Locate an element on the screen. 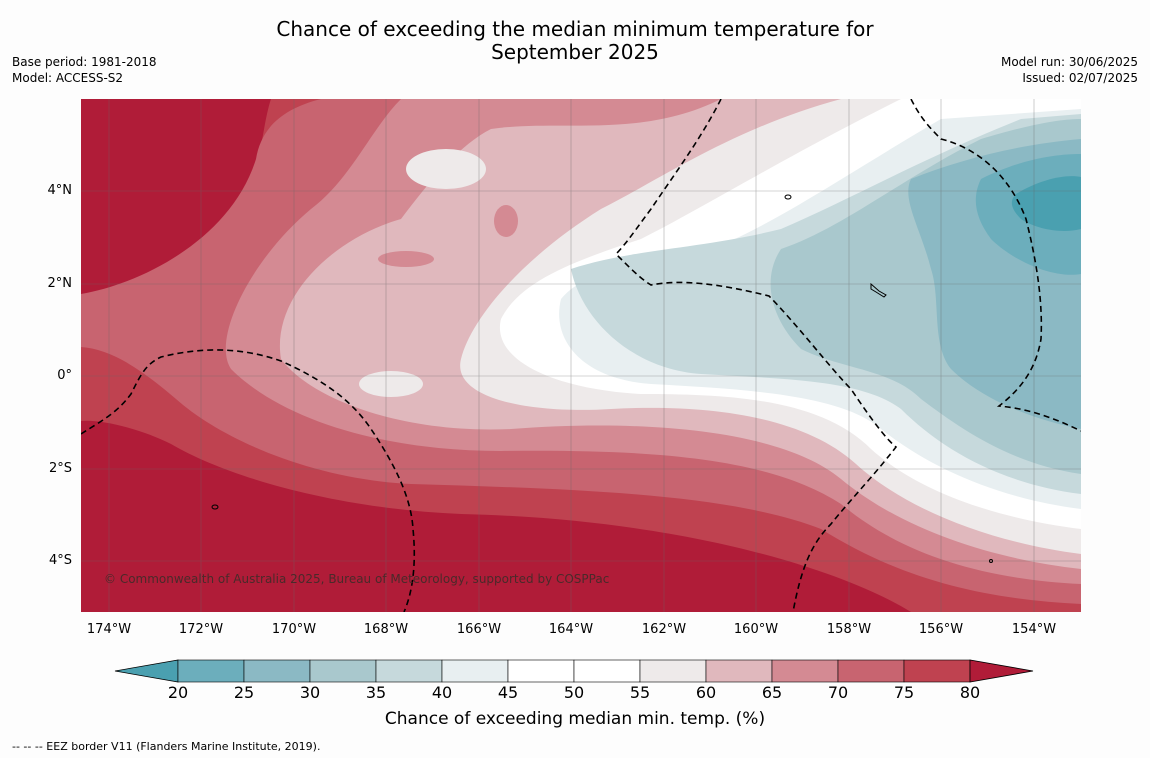 Image resolution: width=1150 pixels, height=758 pixels. lat-label-0: 0° is located at coordinates (64, 375).